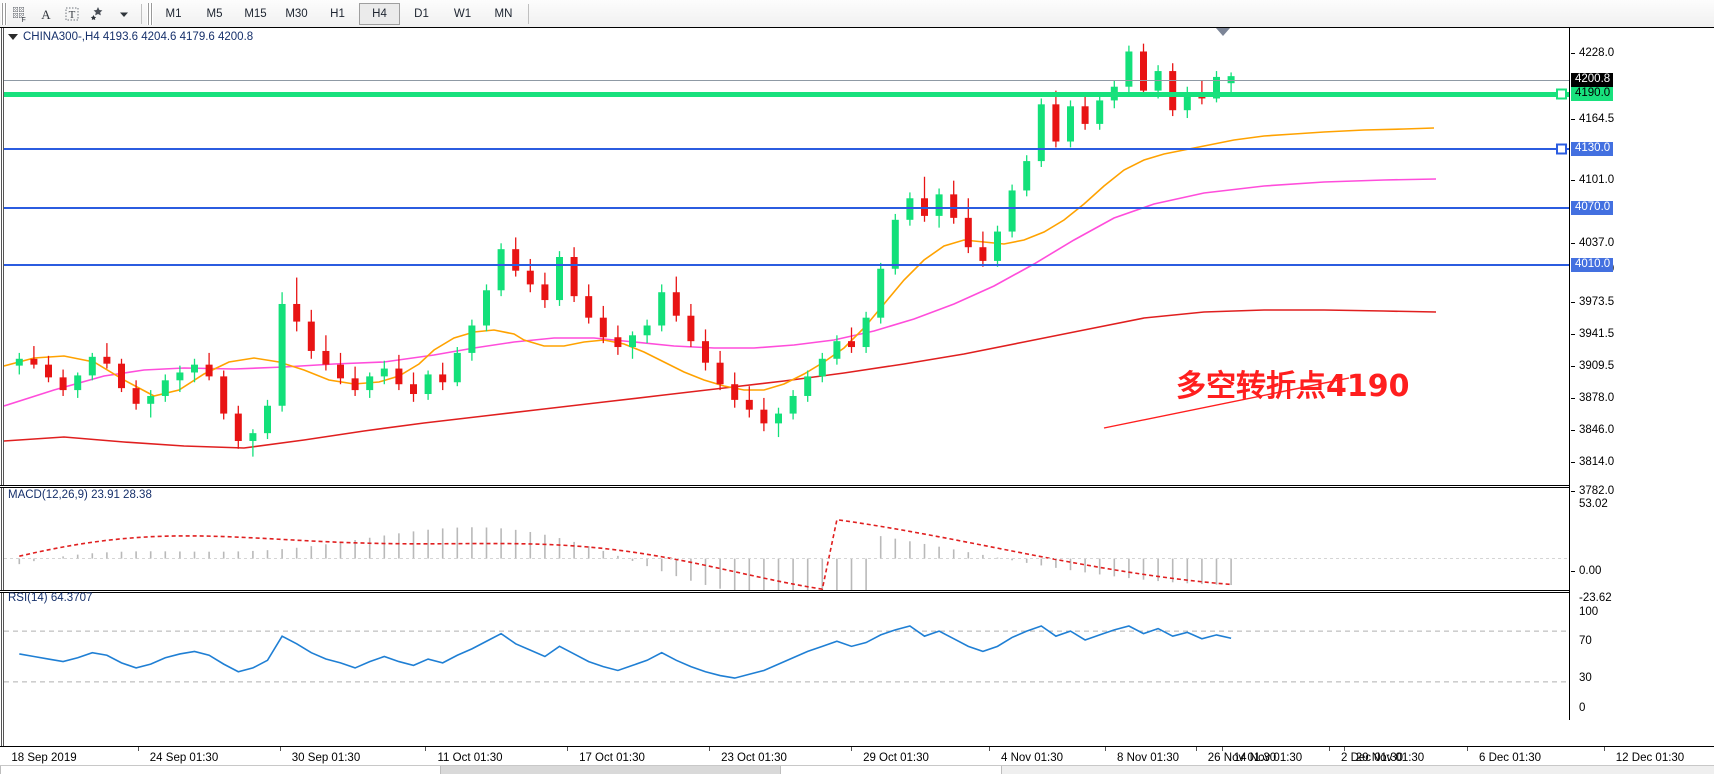 The width and height of the screenshot is (1714, 774). What do you see at coordinates (421, 13) in the screenshot?
I see `timeframe-d1: D1` at bounding box center [421, 13].